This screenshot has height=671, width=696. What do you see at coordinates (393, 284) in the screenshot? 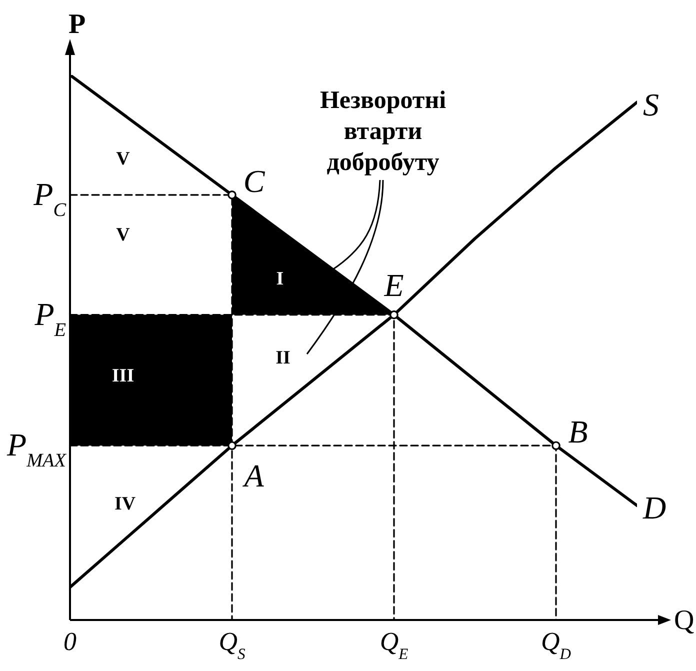
I see `annotation: E` at bounding box center [393, 284].